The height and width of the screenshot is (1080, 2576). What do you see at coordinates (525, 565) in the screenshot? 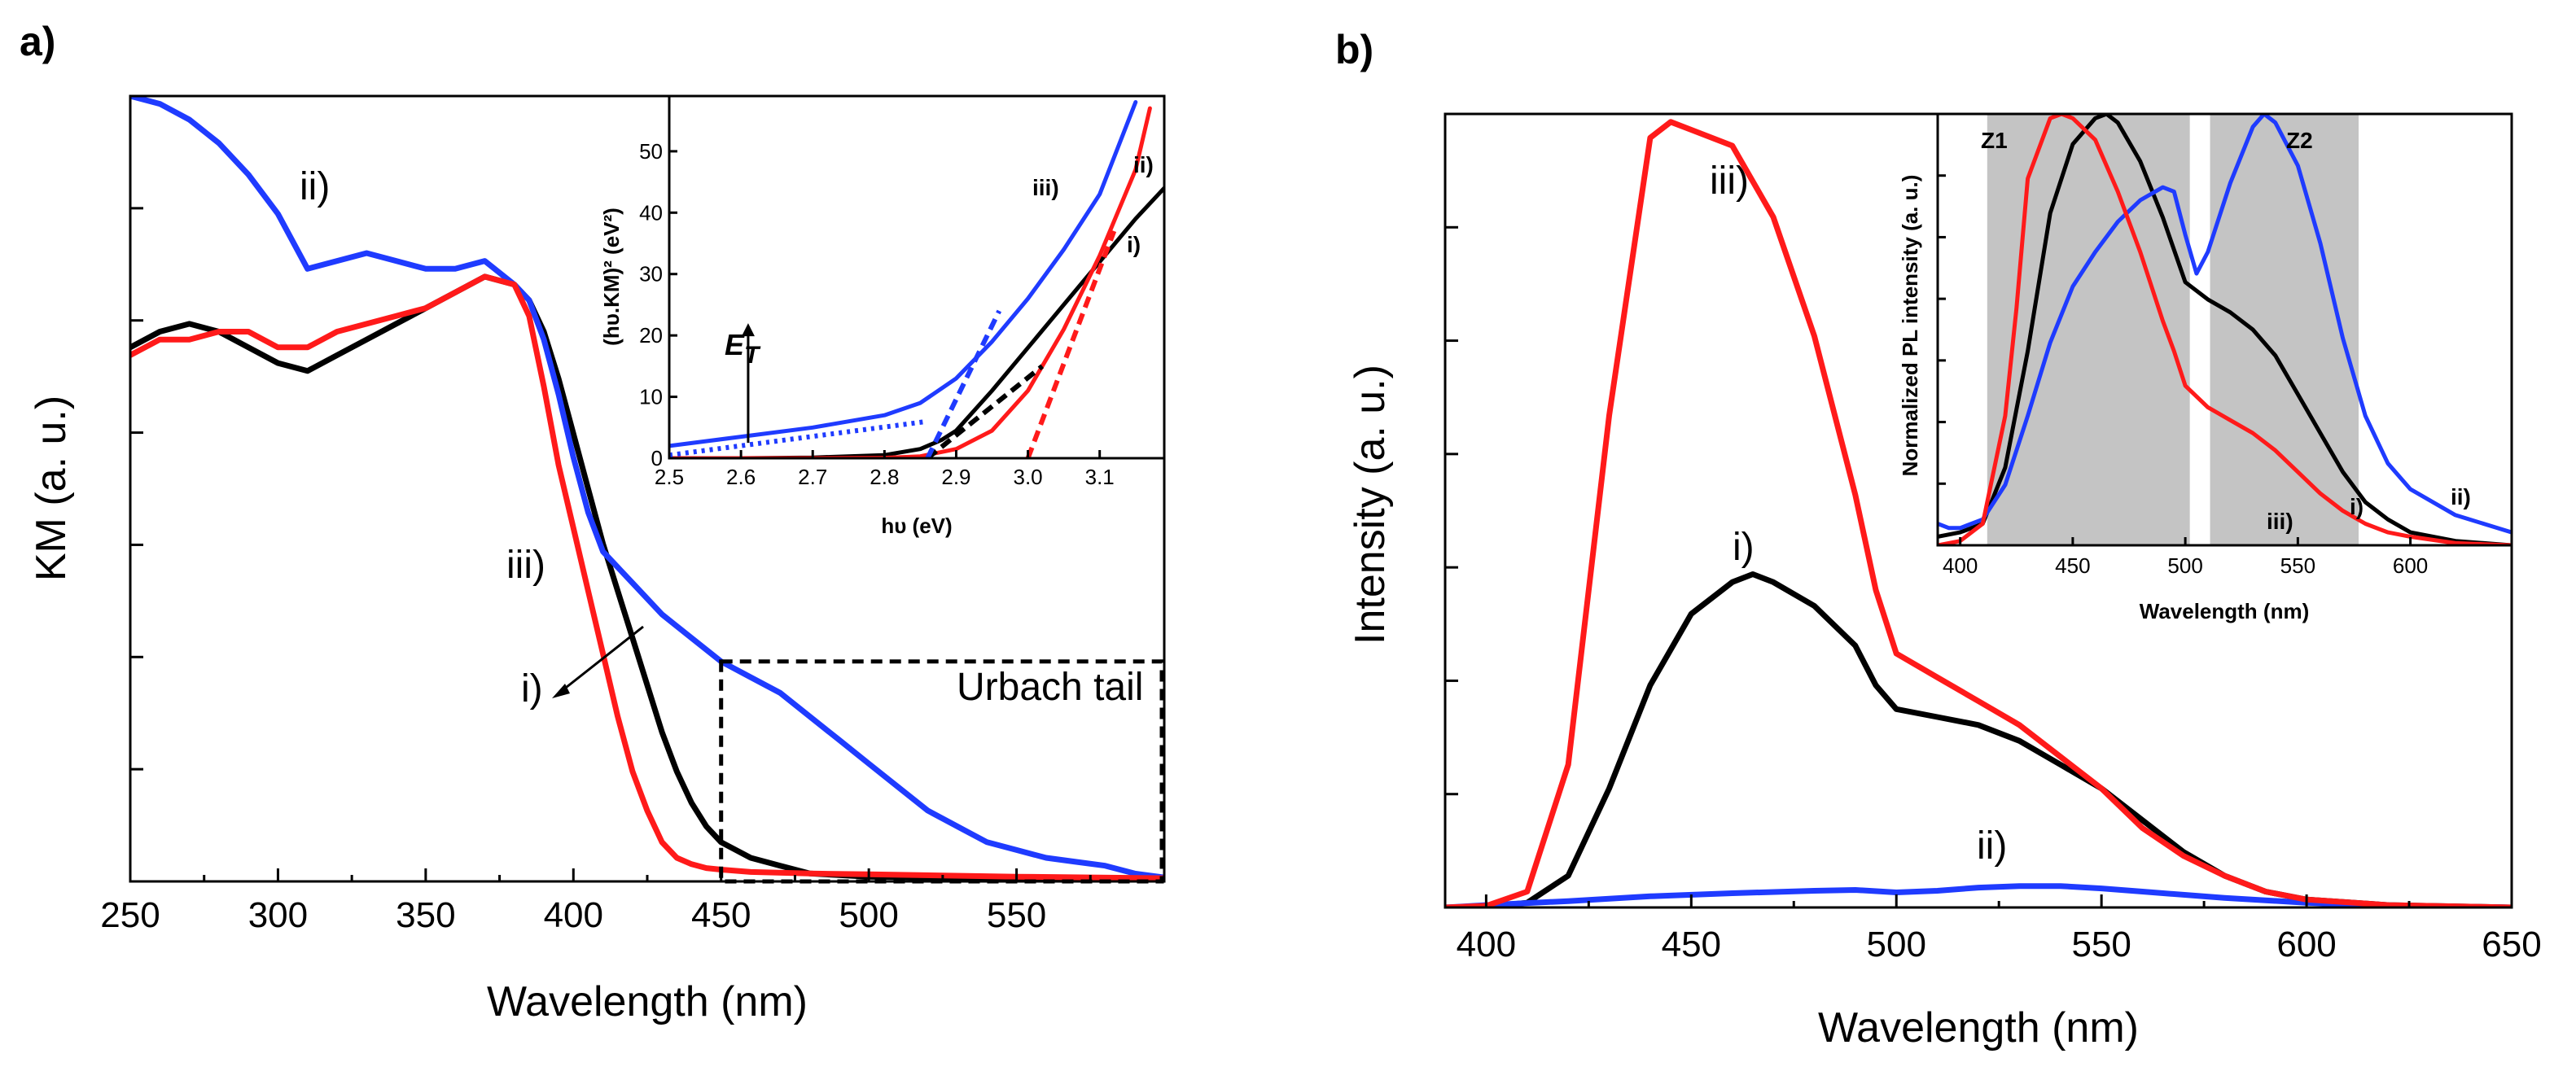
I see `panel-a-label-iii: iii)` at bounding box center [525, 565].